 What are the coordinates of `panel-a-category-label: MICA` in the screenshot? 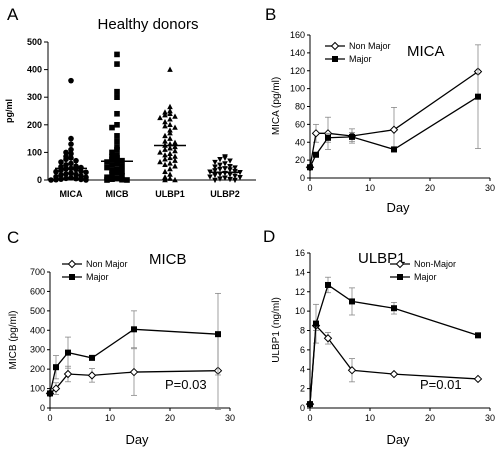 It's located at (71, 194).